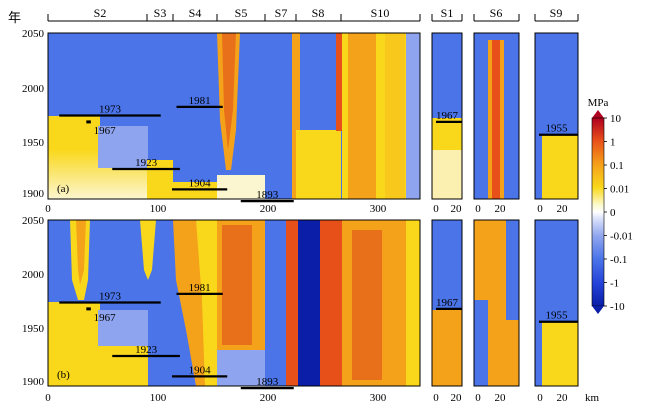  What do you see at coordinates (195, 13) in the screenshot?
I see `segment-label-s4: S4` at bounding box center [195, 13].